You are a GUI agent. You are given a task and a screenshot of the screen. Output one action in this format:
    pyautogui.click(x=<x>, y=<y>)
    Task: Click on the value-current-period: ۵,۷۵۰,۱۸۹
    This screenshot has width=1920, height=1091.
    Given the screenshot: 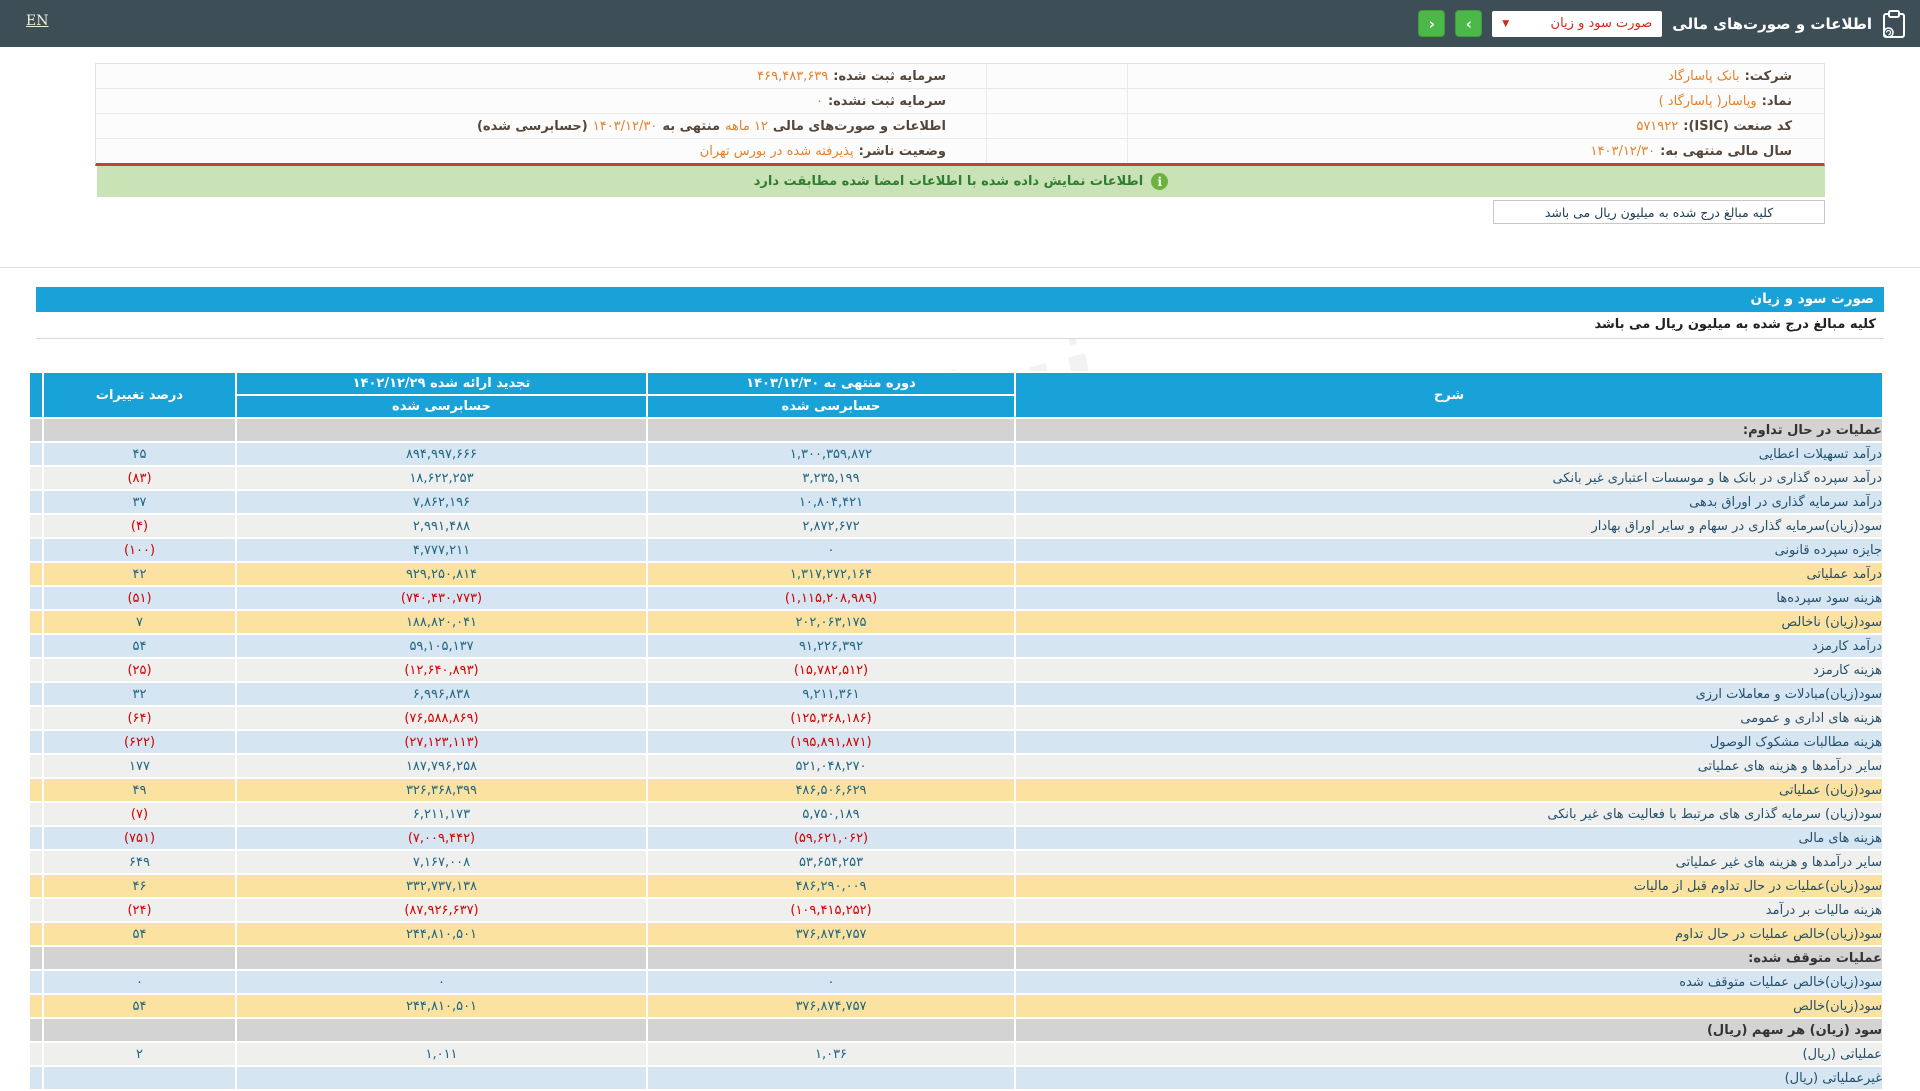 What is the action you would take?
    pyautogui.click(x=831, y=814)
    